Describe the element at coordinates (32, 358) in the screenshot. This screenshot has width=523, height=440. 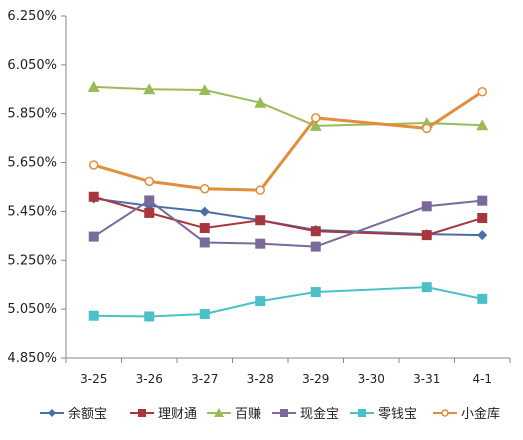
I see `y-tick-label: 4.850%` at that location.